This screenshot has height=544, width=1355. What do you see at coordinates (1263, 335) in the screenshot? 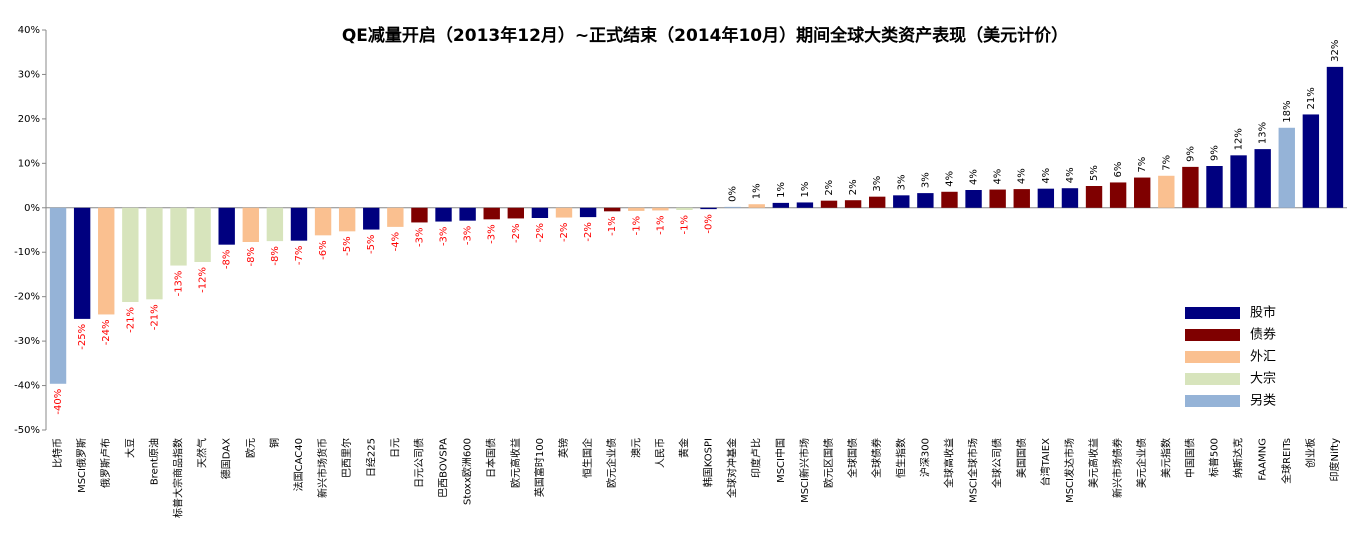
I see `legend-label: 债券` at bounding box center [1263, 335].